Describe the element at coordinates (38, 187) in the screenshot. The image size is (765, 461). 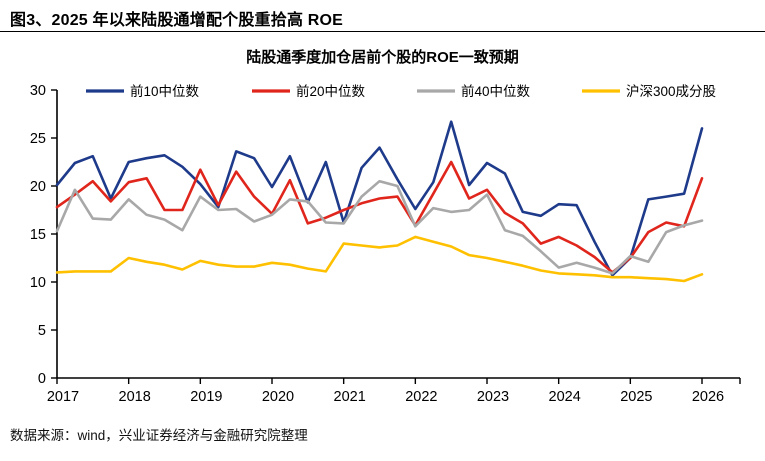
I see `y-tick-label: 20` at that location.